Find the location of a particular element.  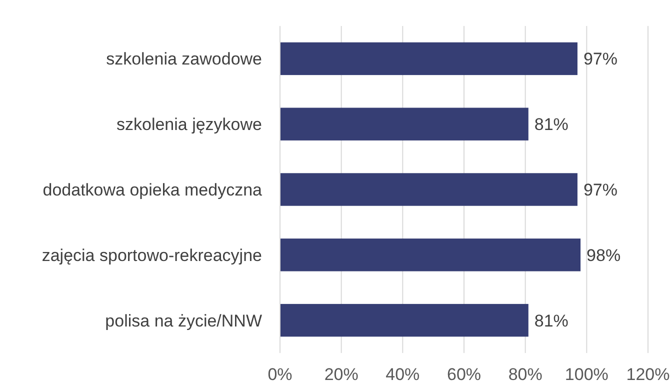

y-tick-label: zajęcia sportowo-rekreacyjne is located at coordinates (152, 255).